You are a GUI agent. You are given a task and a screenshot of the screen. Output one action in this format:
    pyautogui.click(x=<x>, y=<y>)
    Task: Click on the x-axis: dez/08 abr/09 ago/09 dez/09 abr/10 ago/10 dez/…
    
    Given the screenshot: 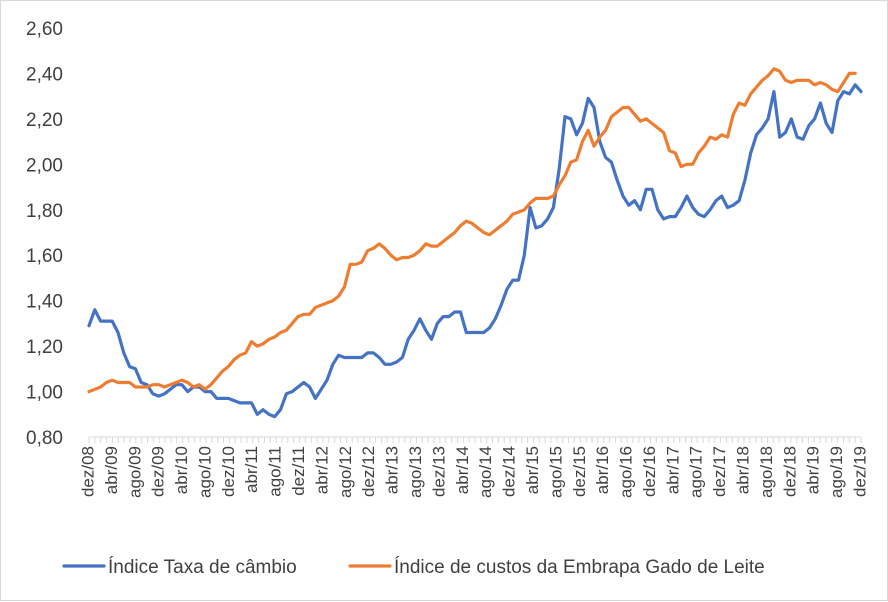 What is the action you would take?
    pyautogui.click(x=473, y=467)
    